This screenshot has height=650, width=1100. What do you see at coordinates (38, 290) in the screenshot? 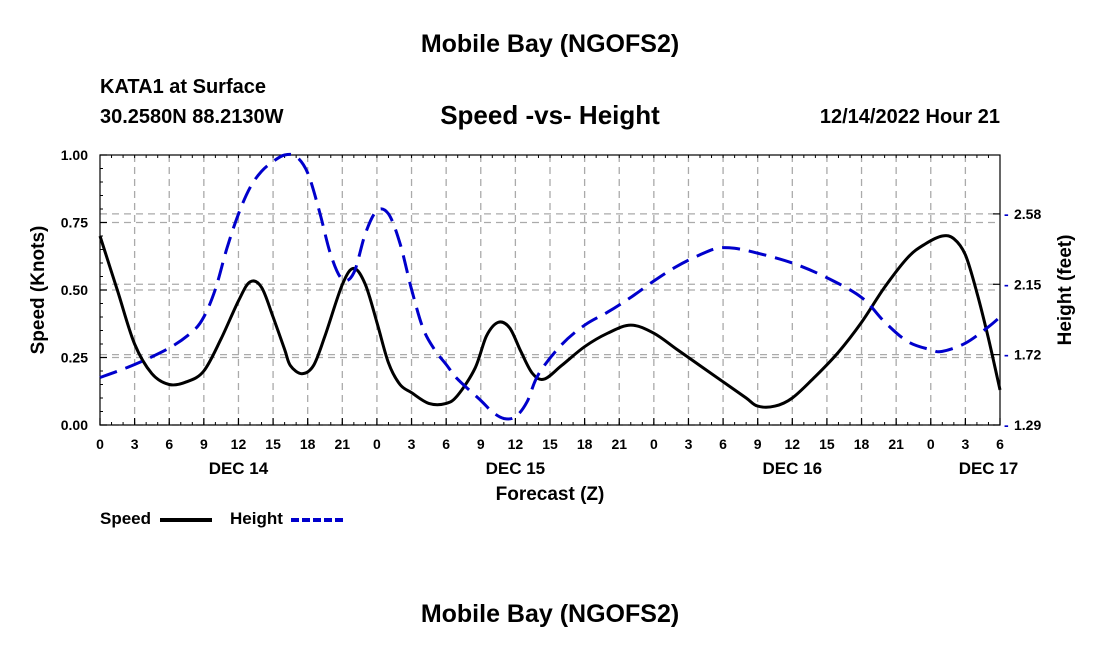
I see `y-axis-label-left: Speed (Knots)` at bounding box center [38, 290].